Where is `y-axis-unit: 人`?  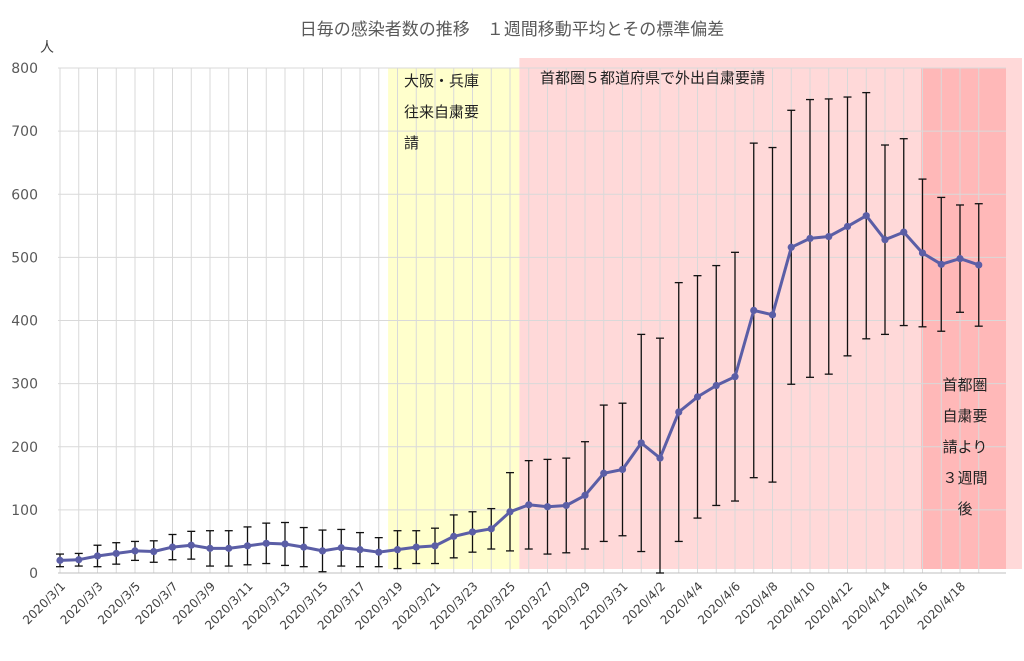 y-axis-unit: 人 is located at coordinates (47, 48).